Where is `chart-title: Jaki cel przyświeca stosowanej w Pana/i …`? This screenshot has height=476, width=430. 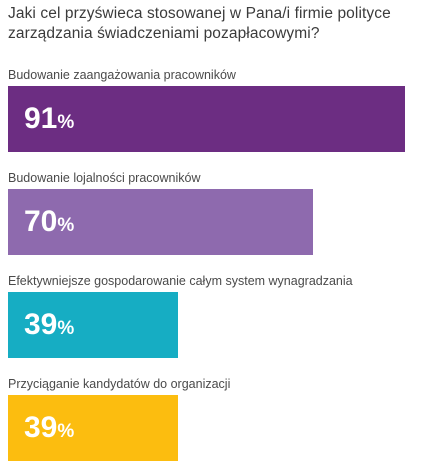 chart-title: Jaki cel przyświeca stosowanej w Pana/i … is located at coordinates (199, 23).